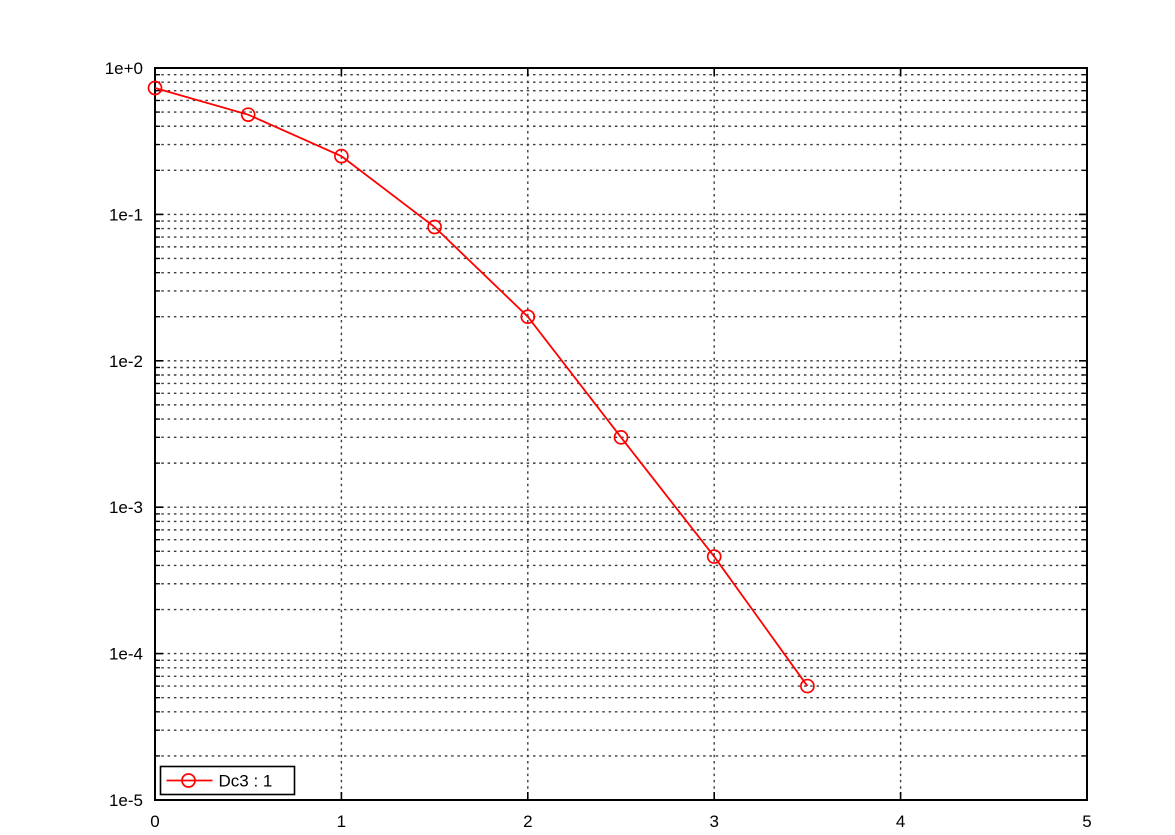 The image size is (1175, 835). What do you see at coordinates (341, 821) in the screenshot?
I see `x-tick-label: 1` at bounding box center [341, 821].